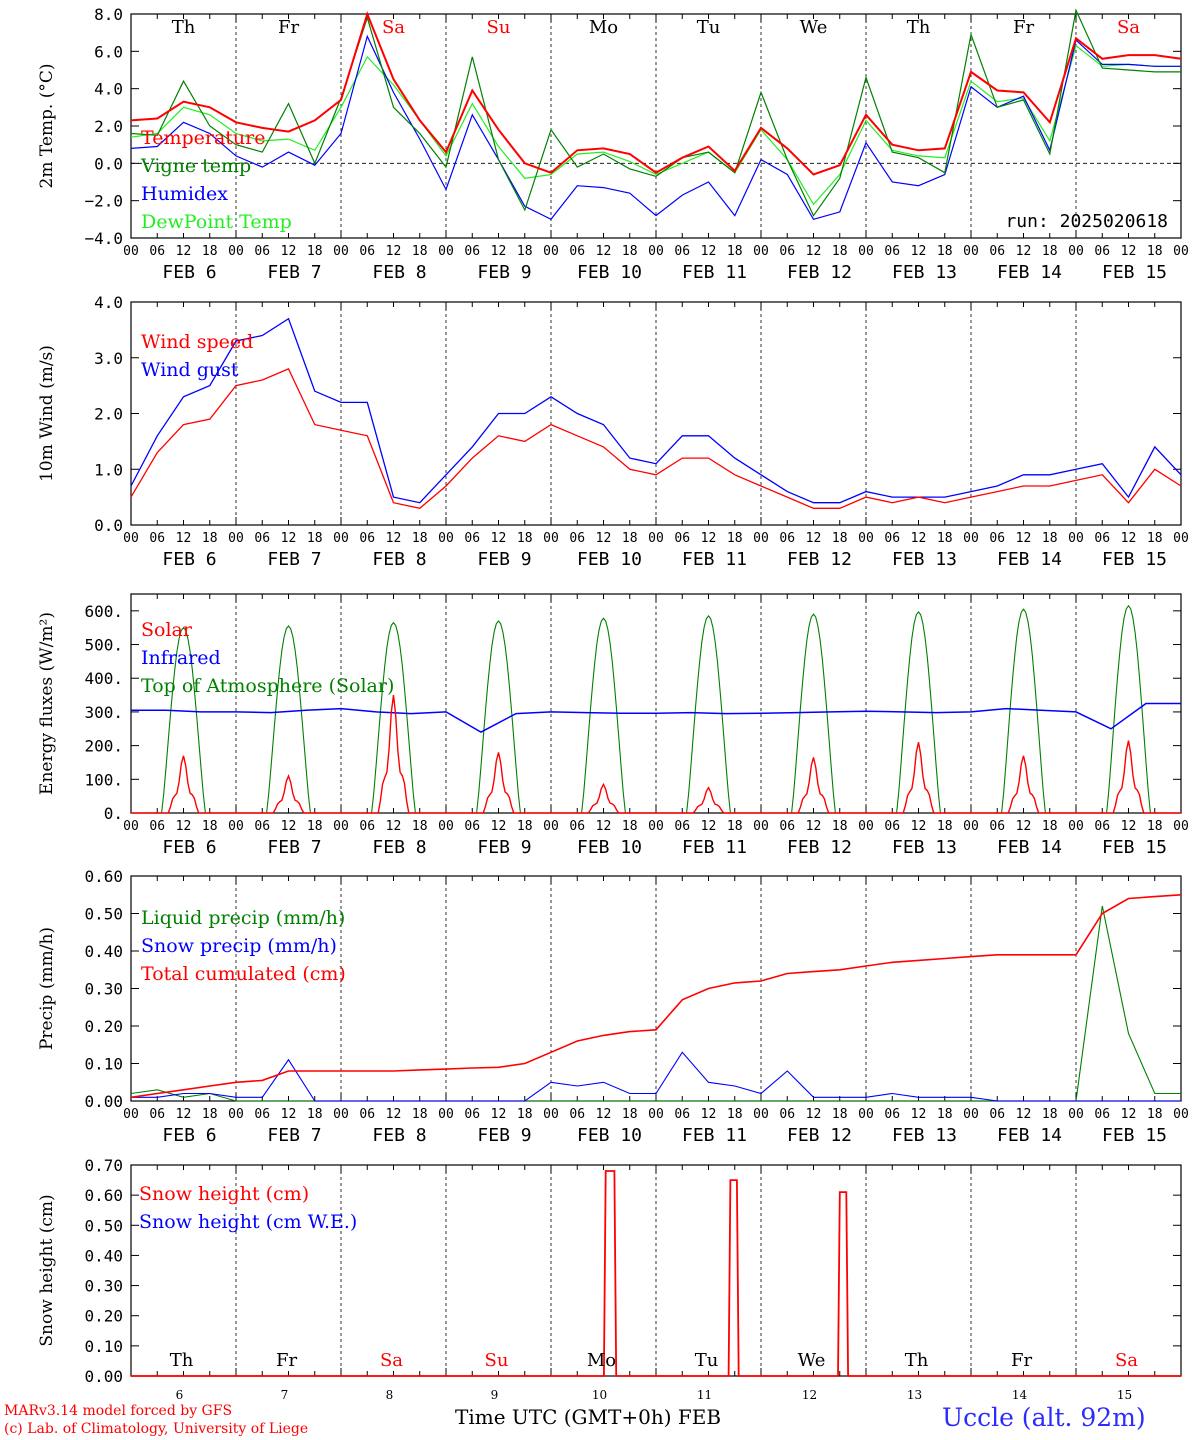 The height and width of the screenshot is (1440, 1194). Describe the element at coordinates (189, 1135) in the screenshot. I see `date-label: FEB 6` at that location.